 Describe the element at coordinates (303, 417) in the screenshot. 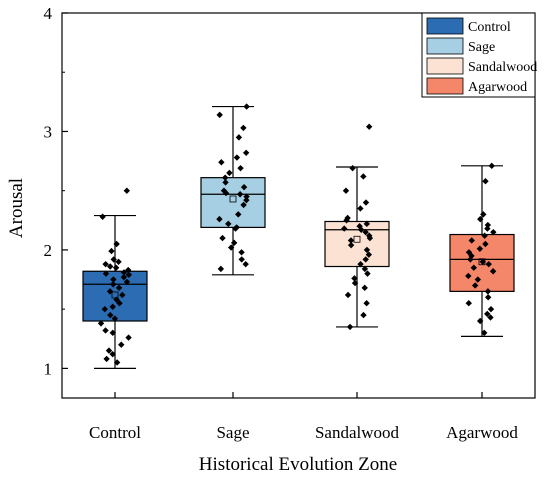

I see `x-axis: Control Sage Sandalwood Agarwood` at that location.